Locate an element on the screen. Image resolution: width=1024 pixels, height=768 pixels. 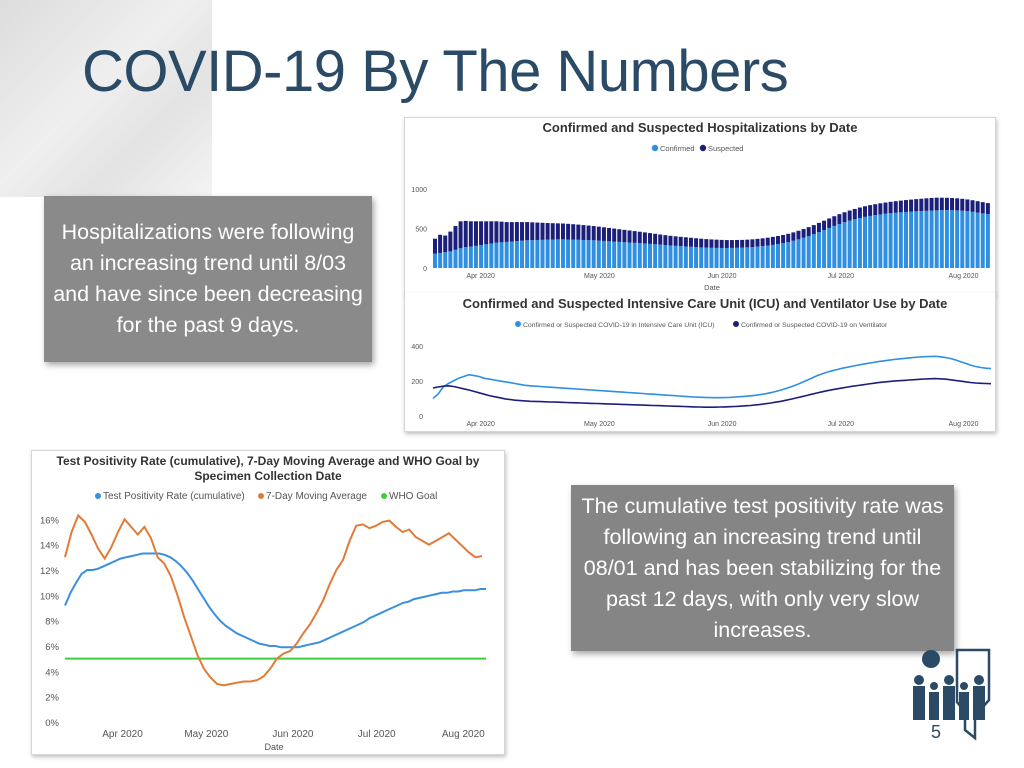
y-tick-label: 12% is located at coordinates (50, 571).